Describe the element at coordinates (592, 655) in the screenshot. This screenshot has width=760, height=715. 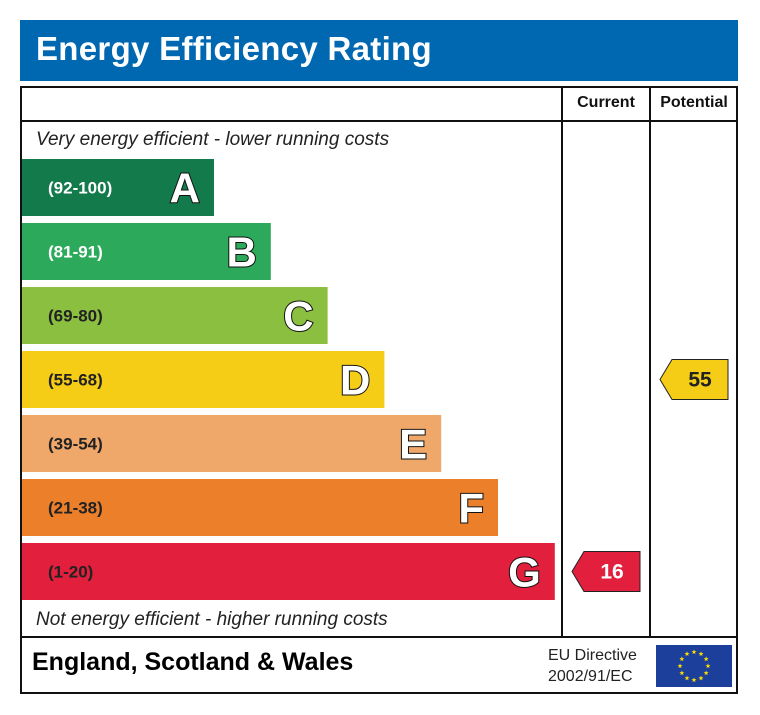
I see `eu-directive-label: EU Directive` at that location.